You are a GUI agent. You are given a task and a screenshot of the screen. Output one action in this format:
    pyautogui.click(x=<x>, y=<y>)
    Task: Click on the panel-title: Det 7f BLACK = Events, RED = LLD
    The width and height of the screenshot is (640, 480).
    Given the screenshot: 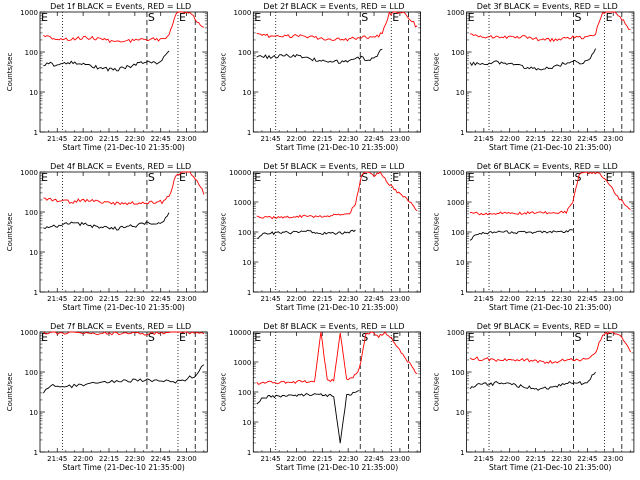 What is the action you would take?
    pyautogui.click(x=120, y=326)
    